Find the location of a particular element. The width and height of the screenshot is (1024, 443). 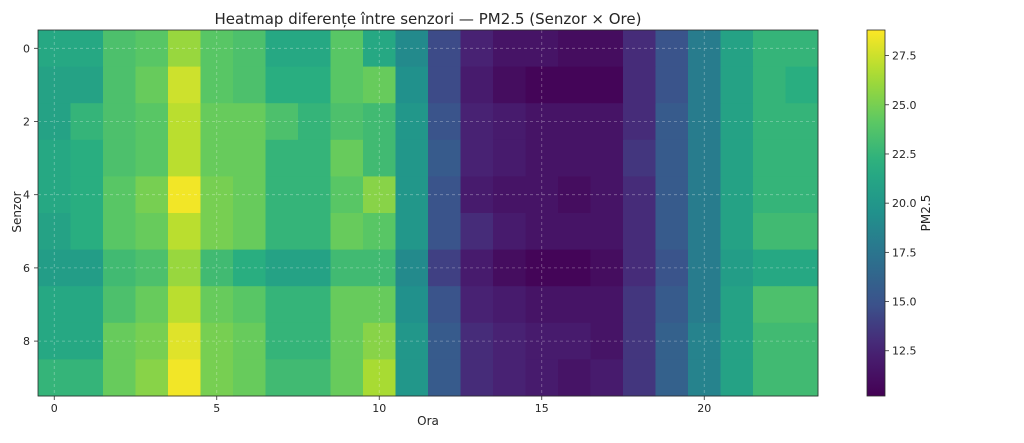

colorbar-tick-label: 22.5 is located at coordinates (904, 154).